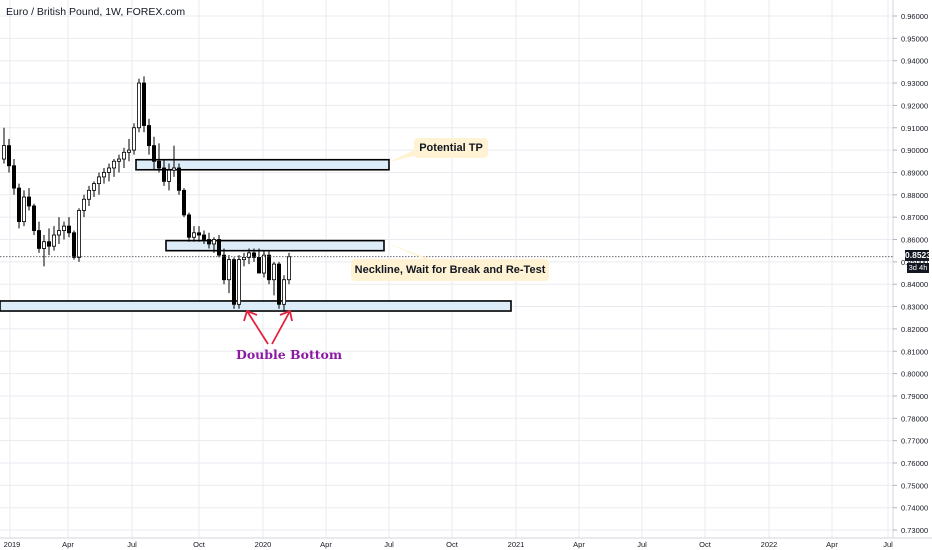 This screenshot has height=550, width=932. I want to click on y-tick-label: 0.92000, so click(914, 105).